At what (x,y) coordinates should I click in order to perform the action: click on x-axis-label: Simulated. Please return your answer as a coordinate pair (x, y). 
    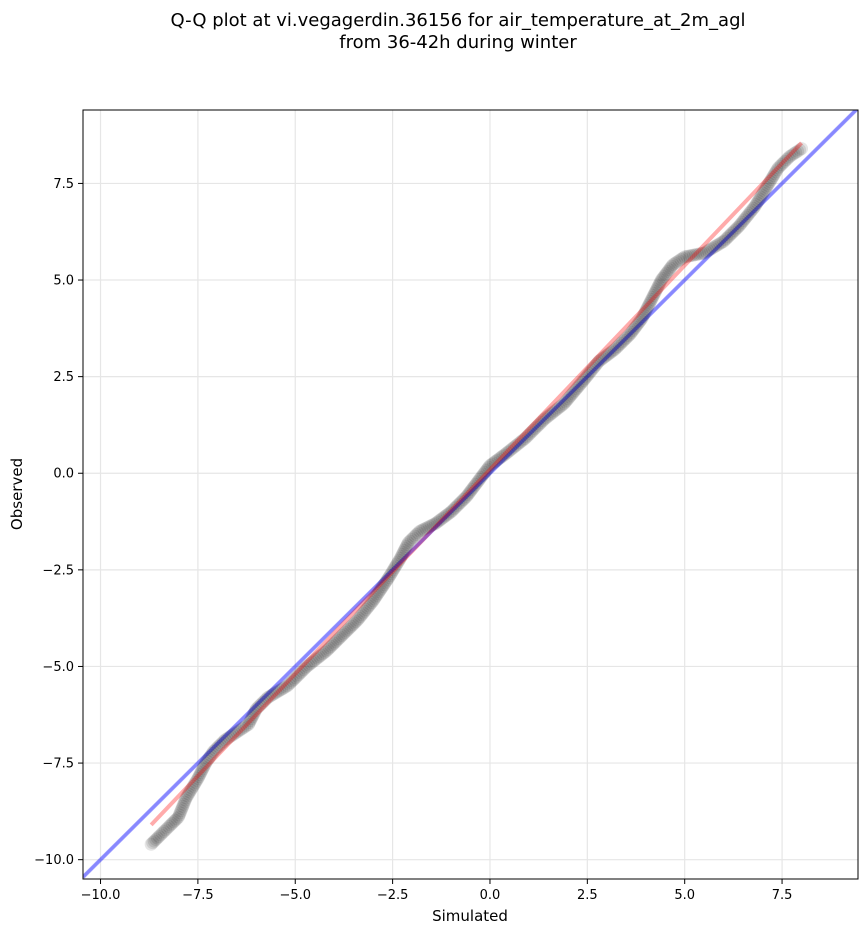
    Looking at the image, I should click on (470, 916).